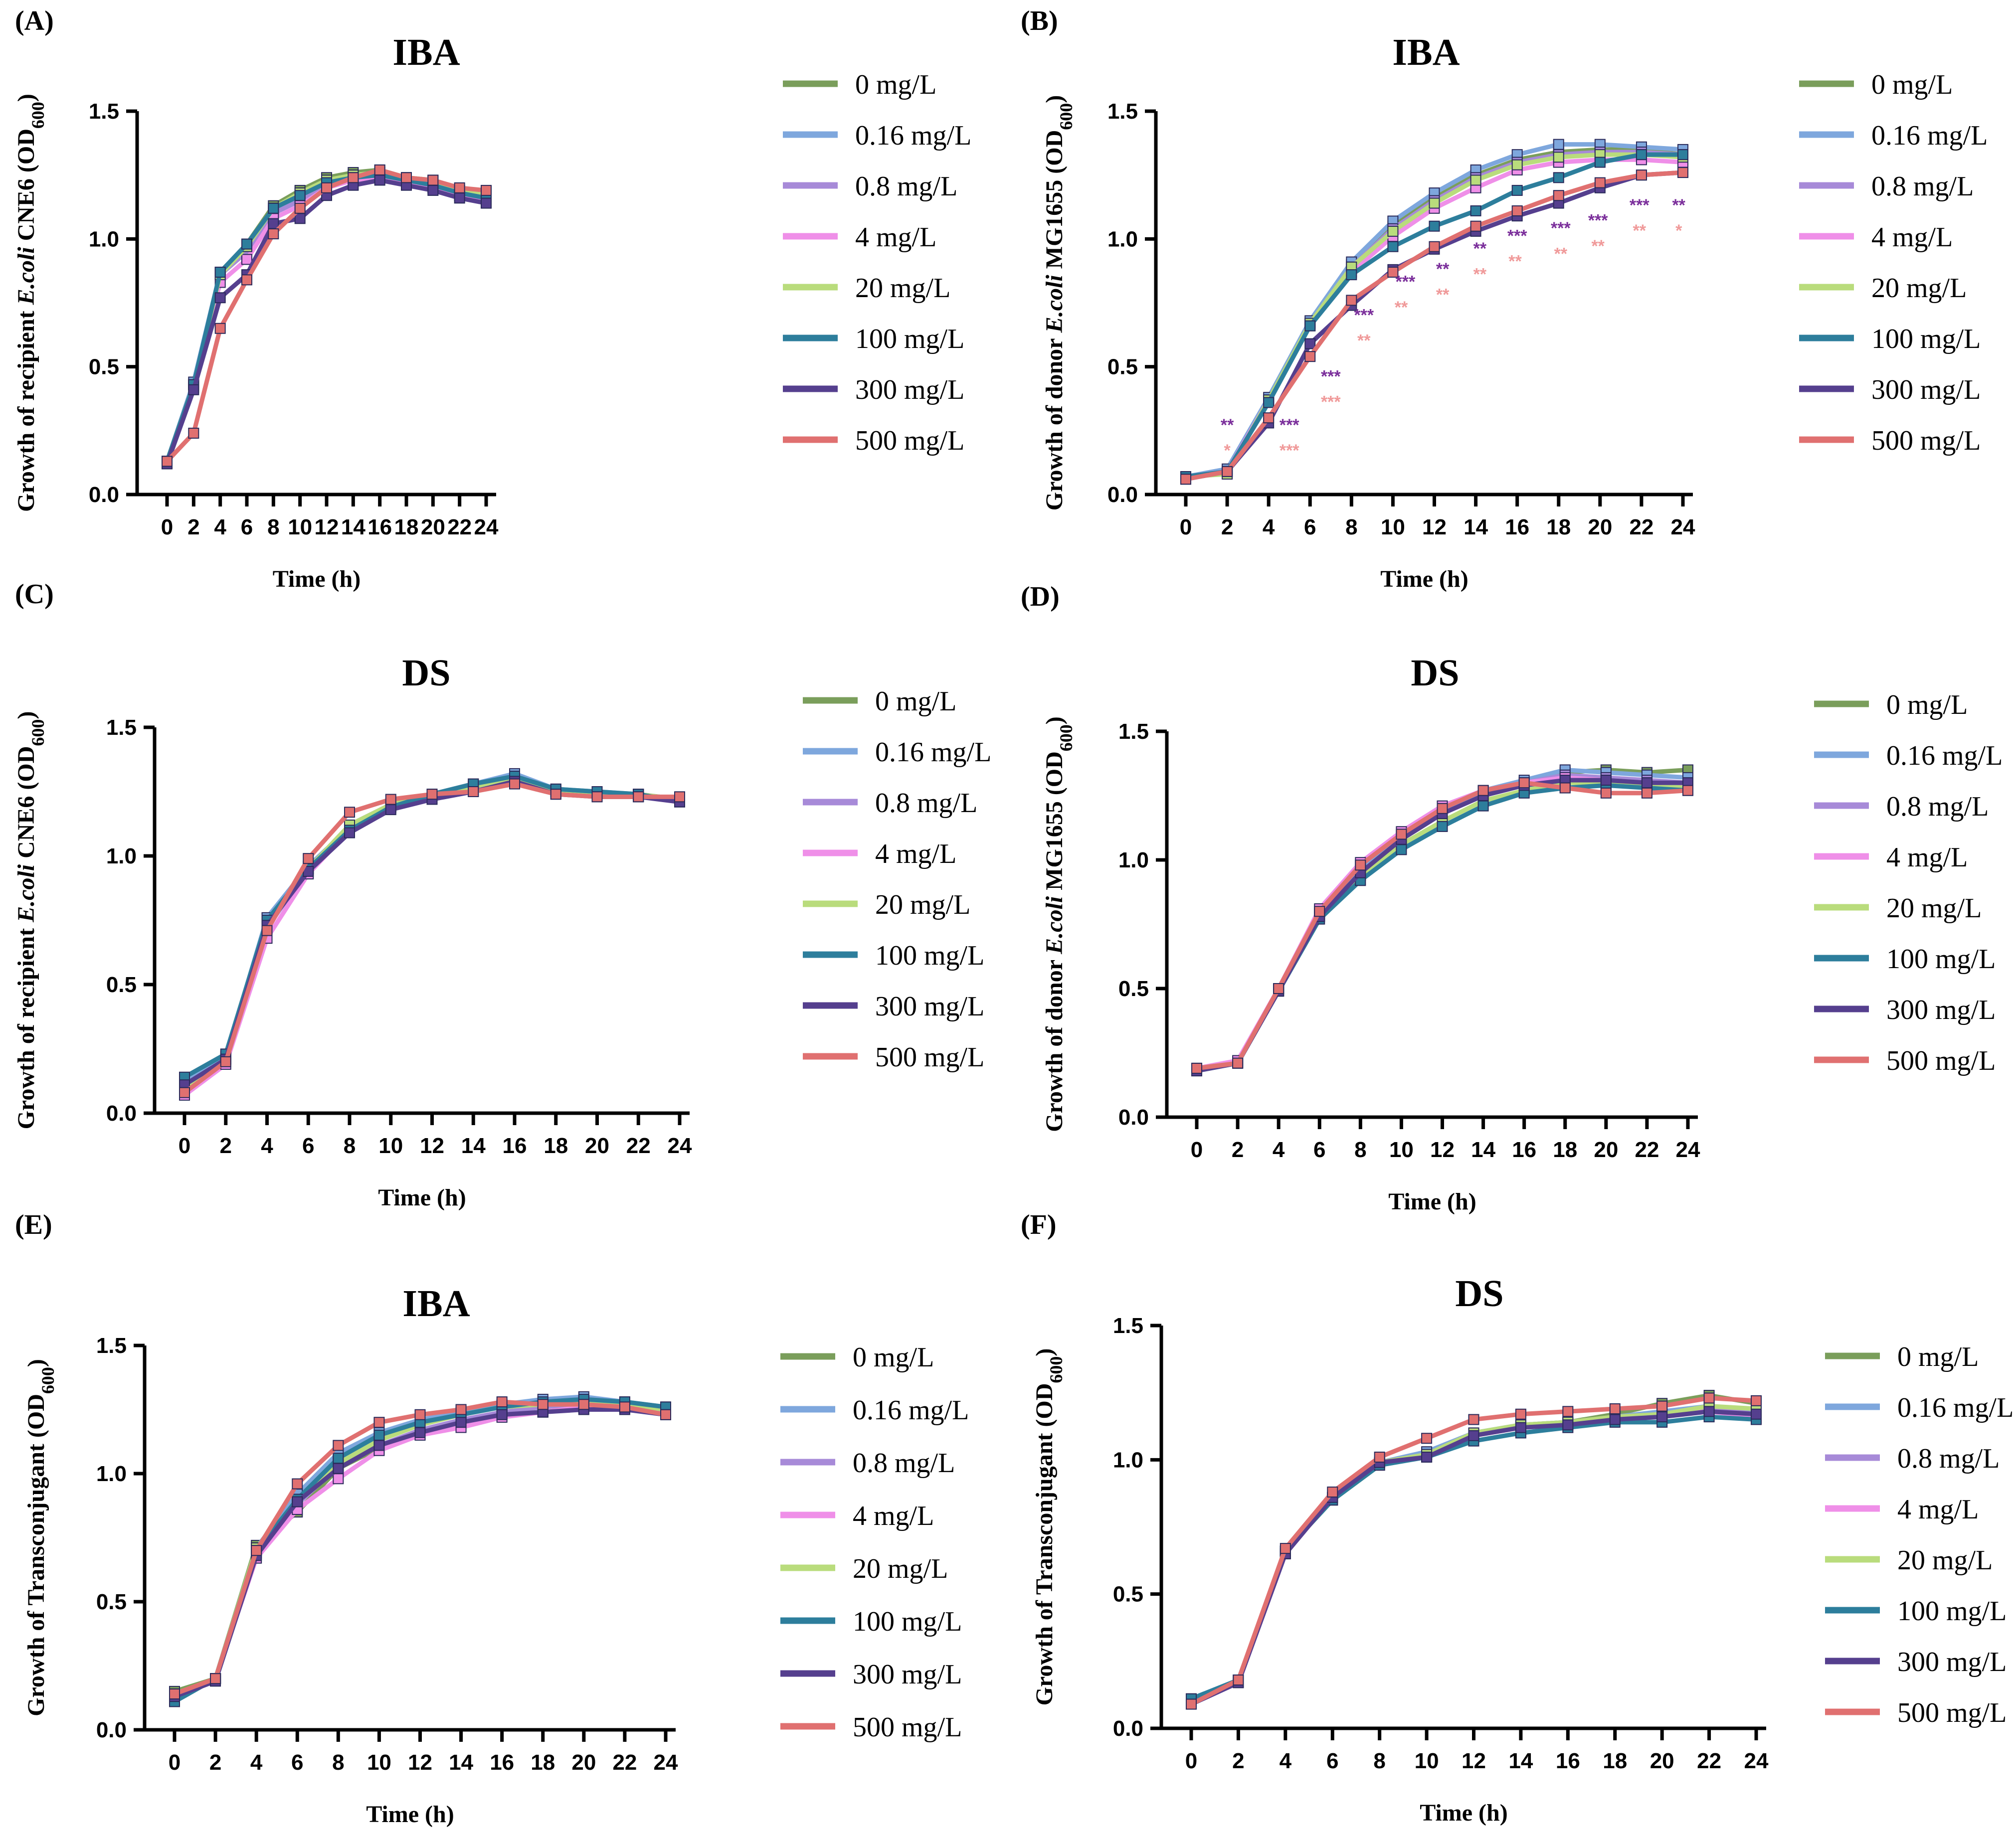 This screenshot has width=2016, height=1840. What do you see at coordinates (175, 1762) in the screenshot?
I see `x-tick-label: 0` at bounding box center [175, 1762].